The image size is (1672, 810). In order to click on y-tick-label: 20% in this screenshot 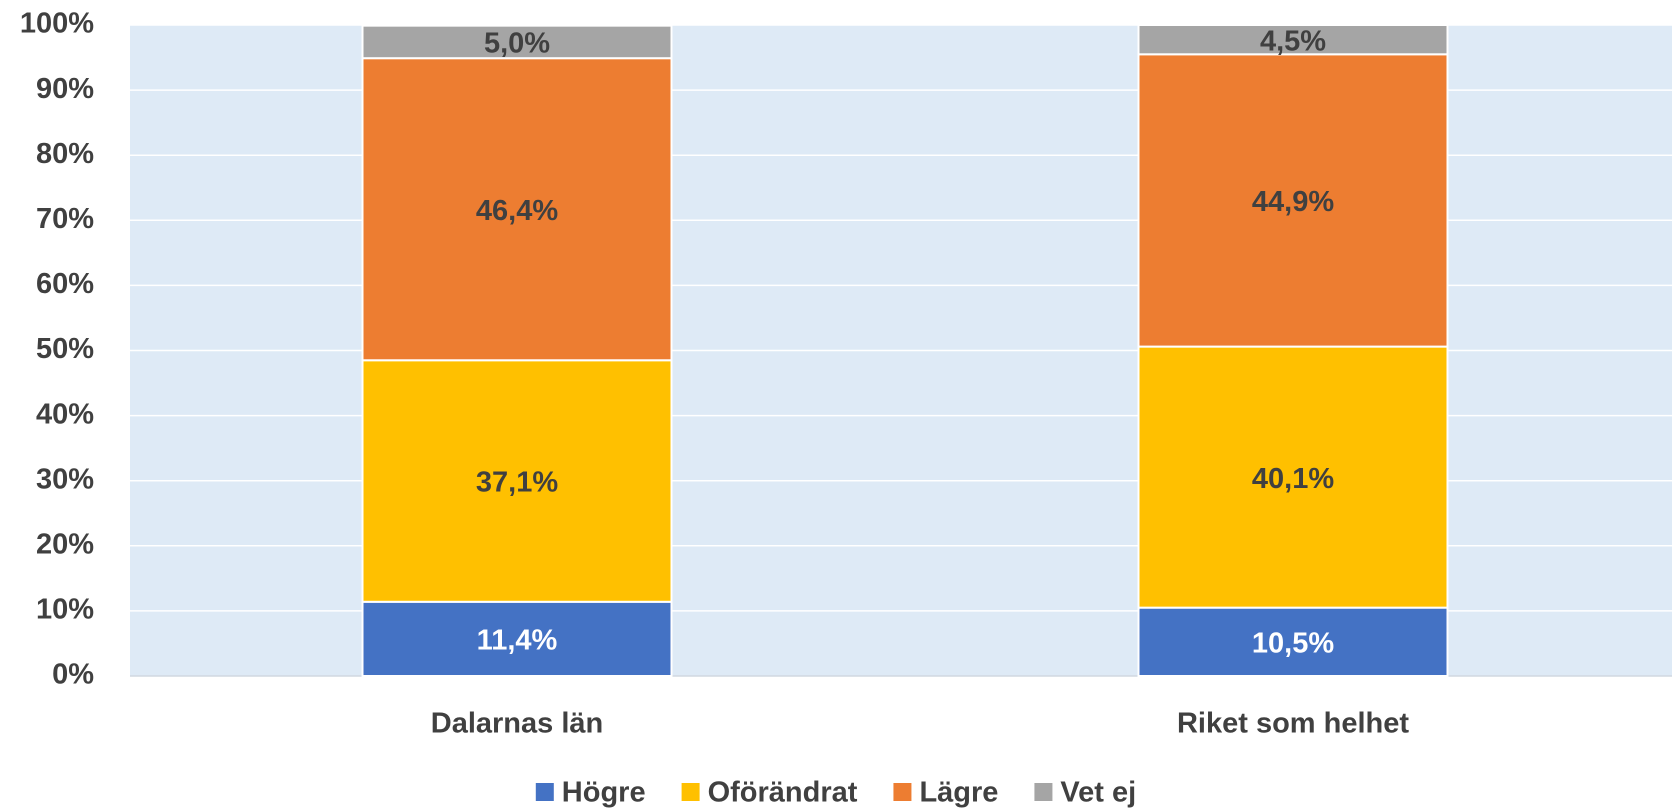, I will do `click(65, 544)`.